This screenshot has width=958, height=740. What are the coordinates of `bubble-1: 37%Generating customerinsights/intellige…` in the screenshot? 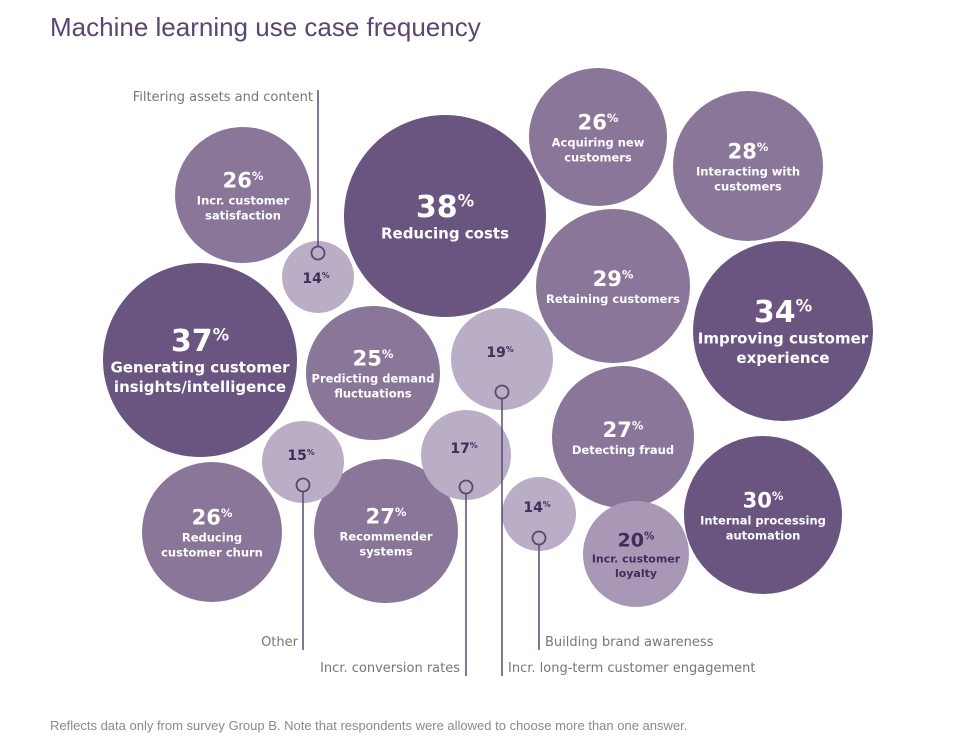 It's located at (200, 360).